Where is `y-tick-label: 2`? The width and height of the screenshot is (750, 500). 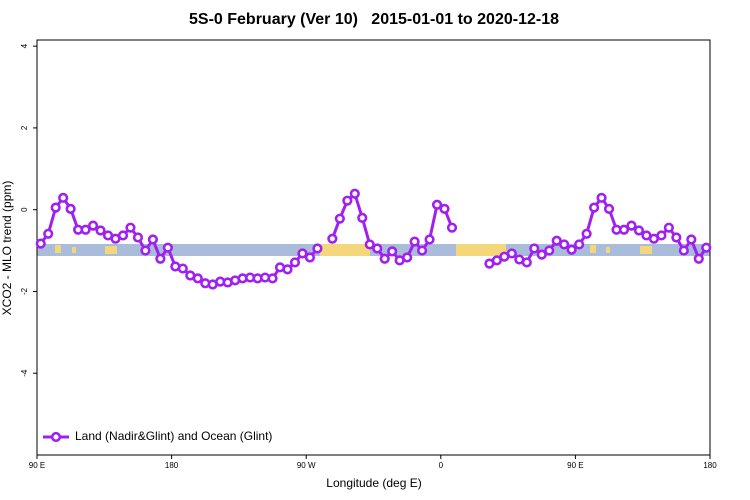
y-tick-label: 2 is located at coordinates (24, 127).